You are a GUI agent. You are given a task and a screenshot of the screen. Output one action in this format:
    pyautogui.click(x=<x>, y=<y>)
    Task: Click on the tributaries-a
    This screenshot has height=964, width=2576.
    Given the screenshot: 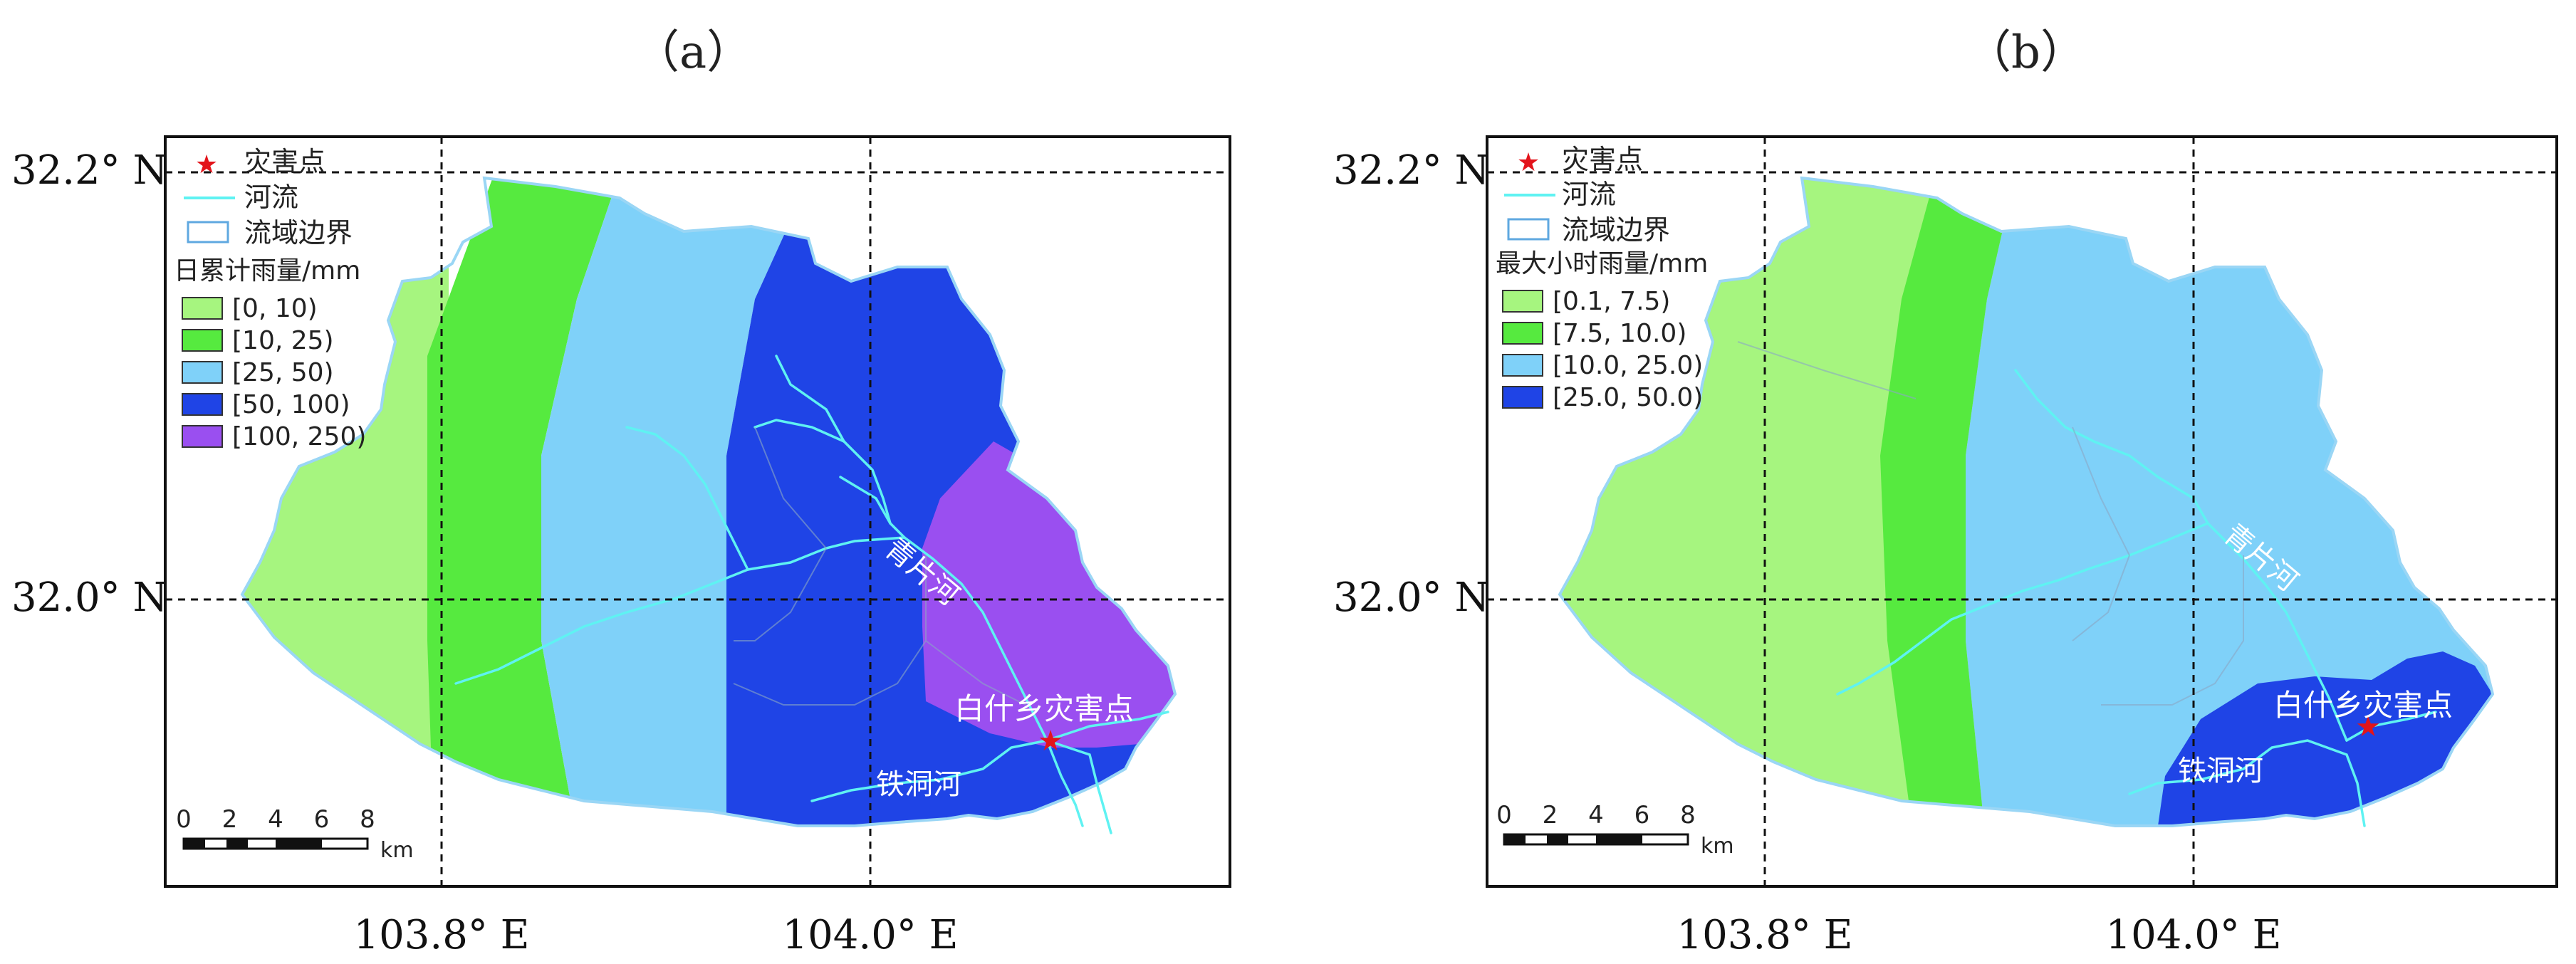 What is the action you would take?
    pyautogui.click(x=879, y=566)
    